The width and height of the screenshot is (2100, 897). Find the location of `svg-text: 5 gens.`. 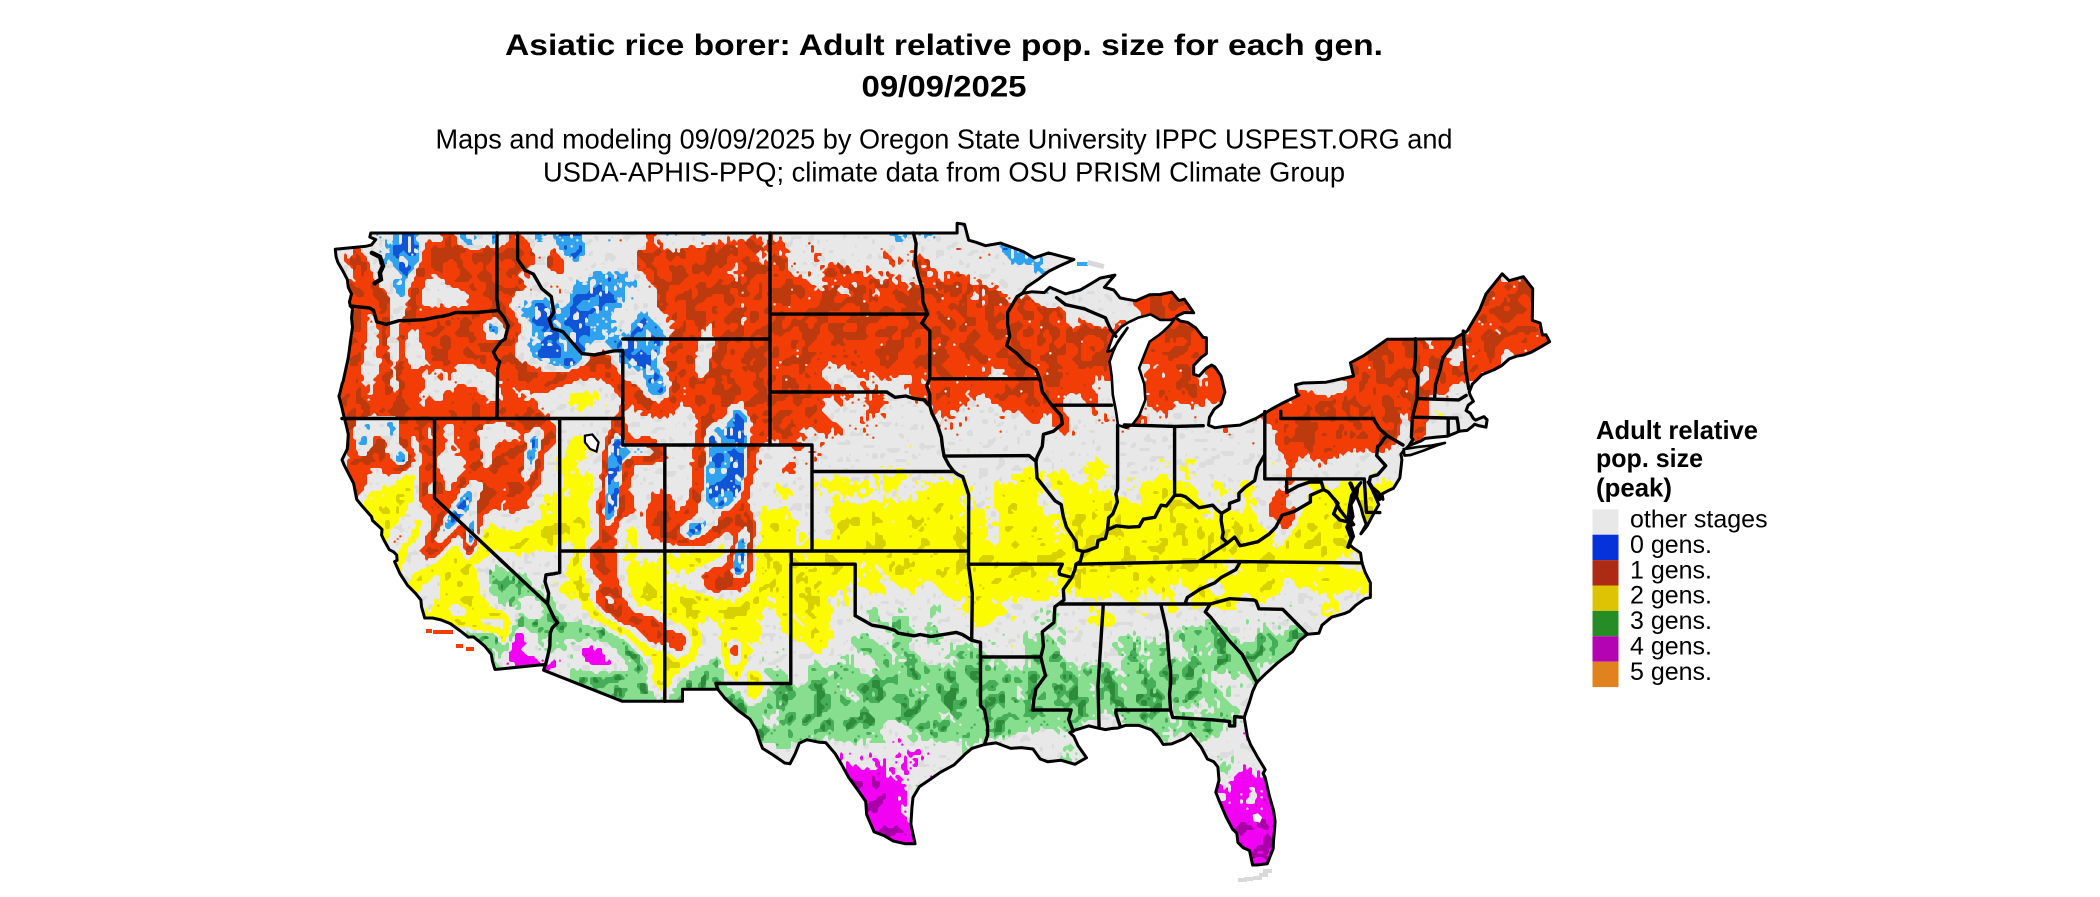

svg-text: 5 gens. is located at coordinates (1671, 672).